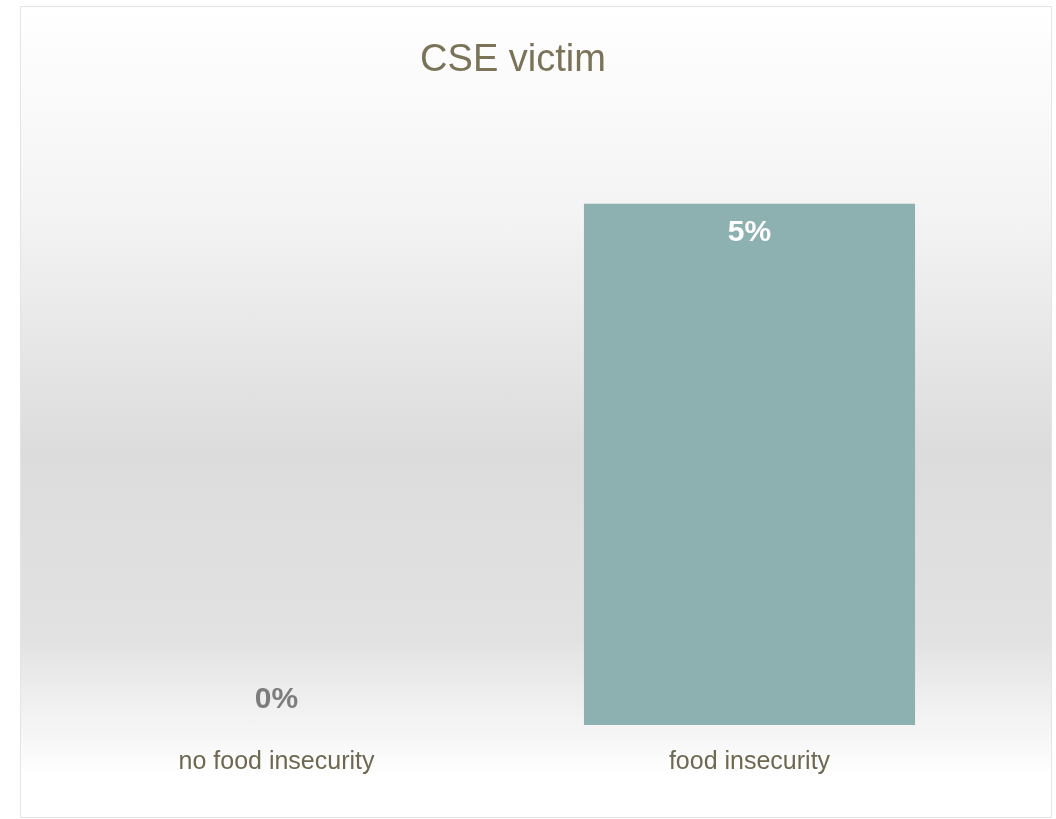 Image resolution: width=1056 pixels, height=819 pixels. Describe the element at coordinates (513, 58) in the screenshot. I see `chart-title: CSE victim` at that location.